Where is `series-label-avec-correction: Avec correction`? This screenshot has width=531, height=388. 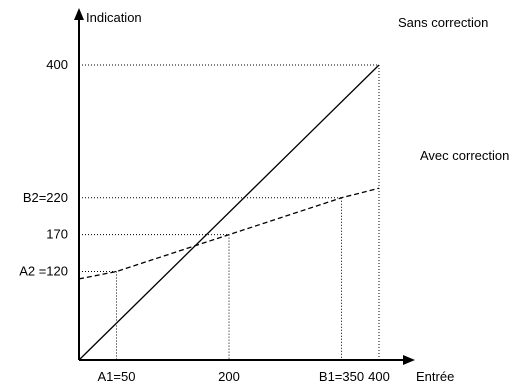 series-label-avec-correction: Avec correction is located at coordinates (464, 155).